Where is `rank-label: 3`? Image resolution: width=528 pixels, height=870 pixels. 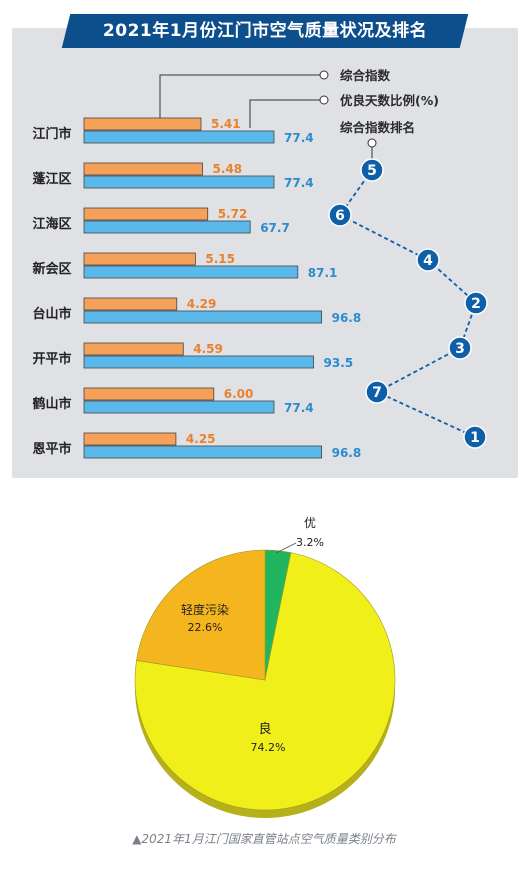
rank-label: 3 is located at coordinates (460, 349).